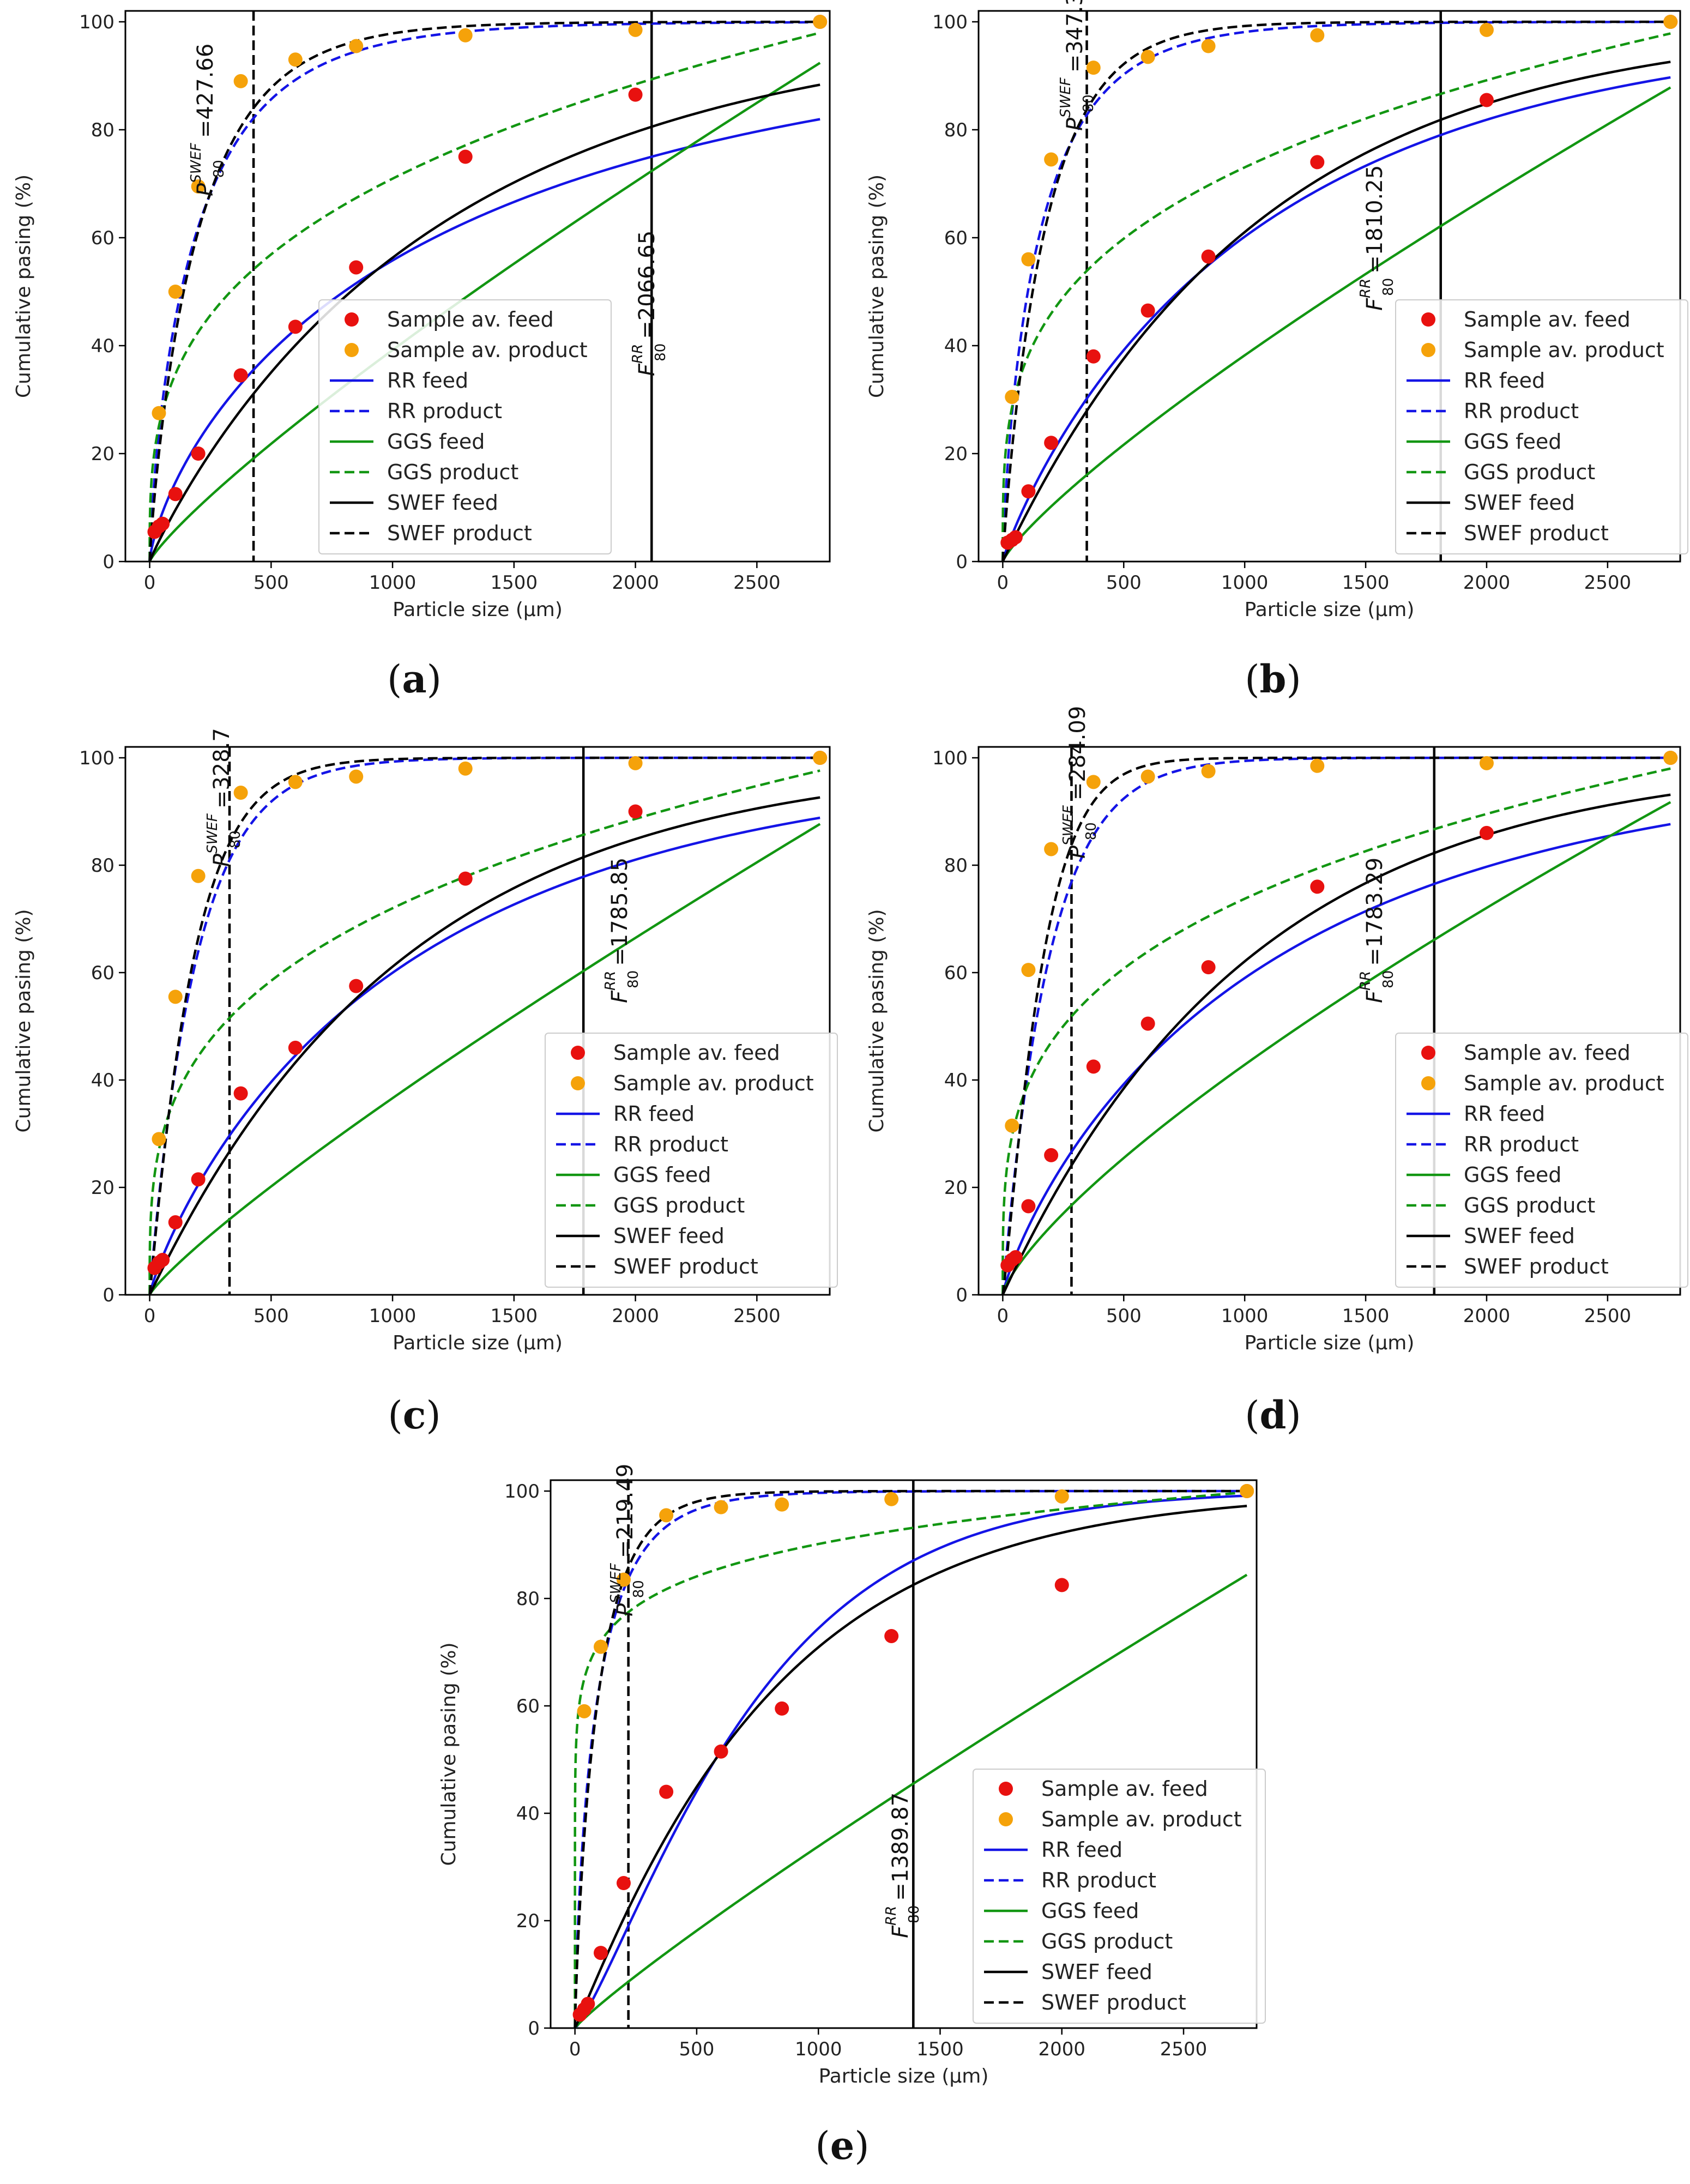 Image resolution: width=1690 pixels, height=2184 pixels. I want to click on curve-ggs-feed, so click(484, 312).